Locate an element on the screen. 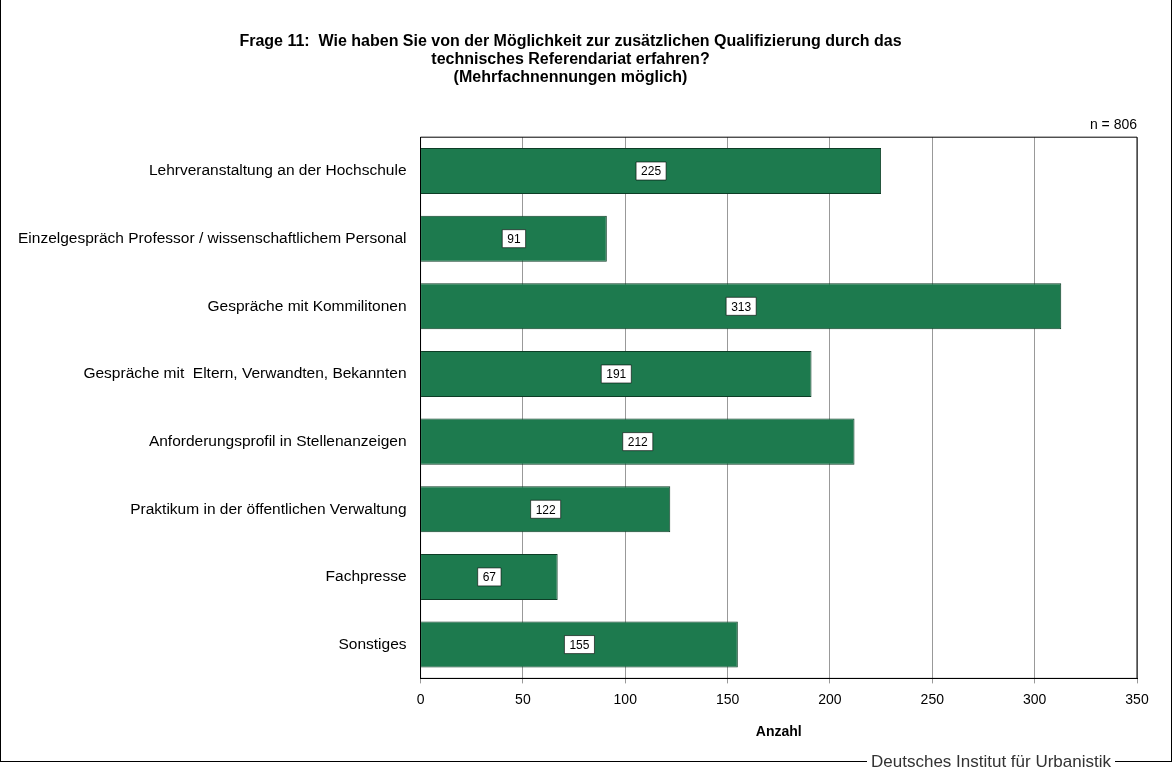  data-label: 155 is located at coordinates (579, 644).